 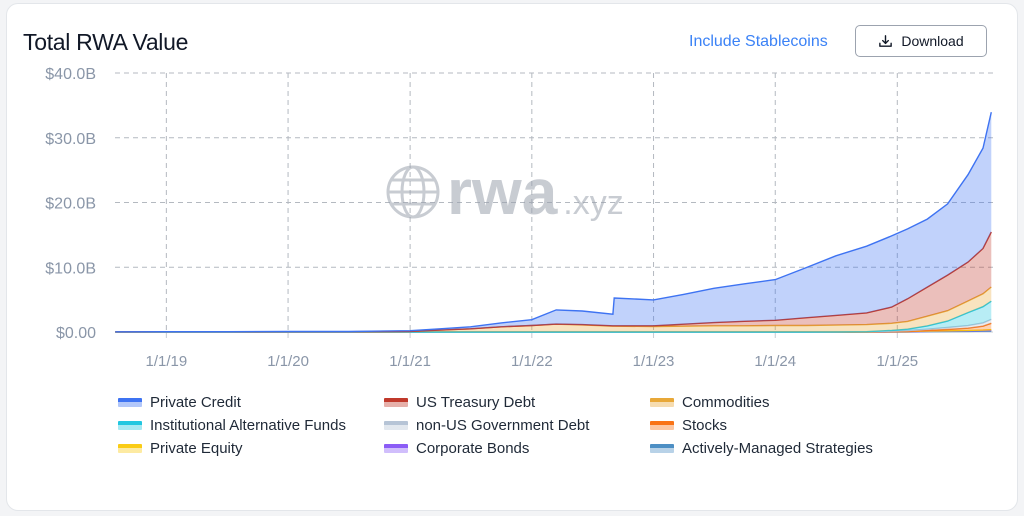 I want to click on y-tick-label: $30.0B, so click(x=70, y=139).